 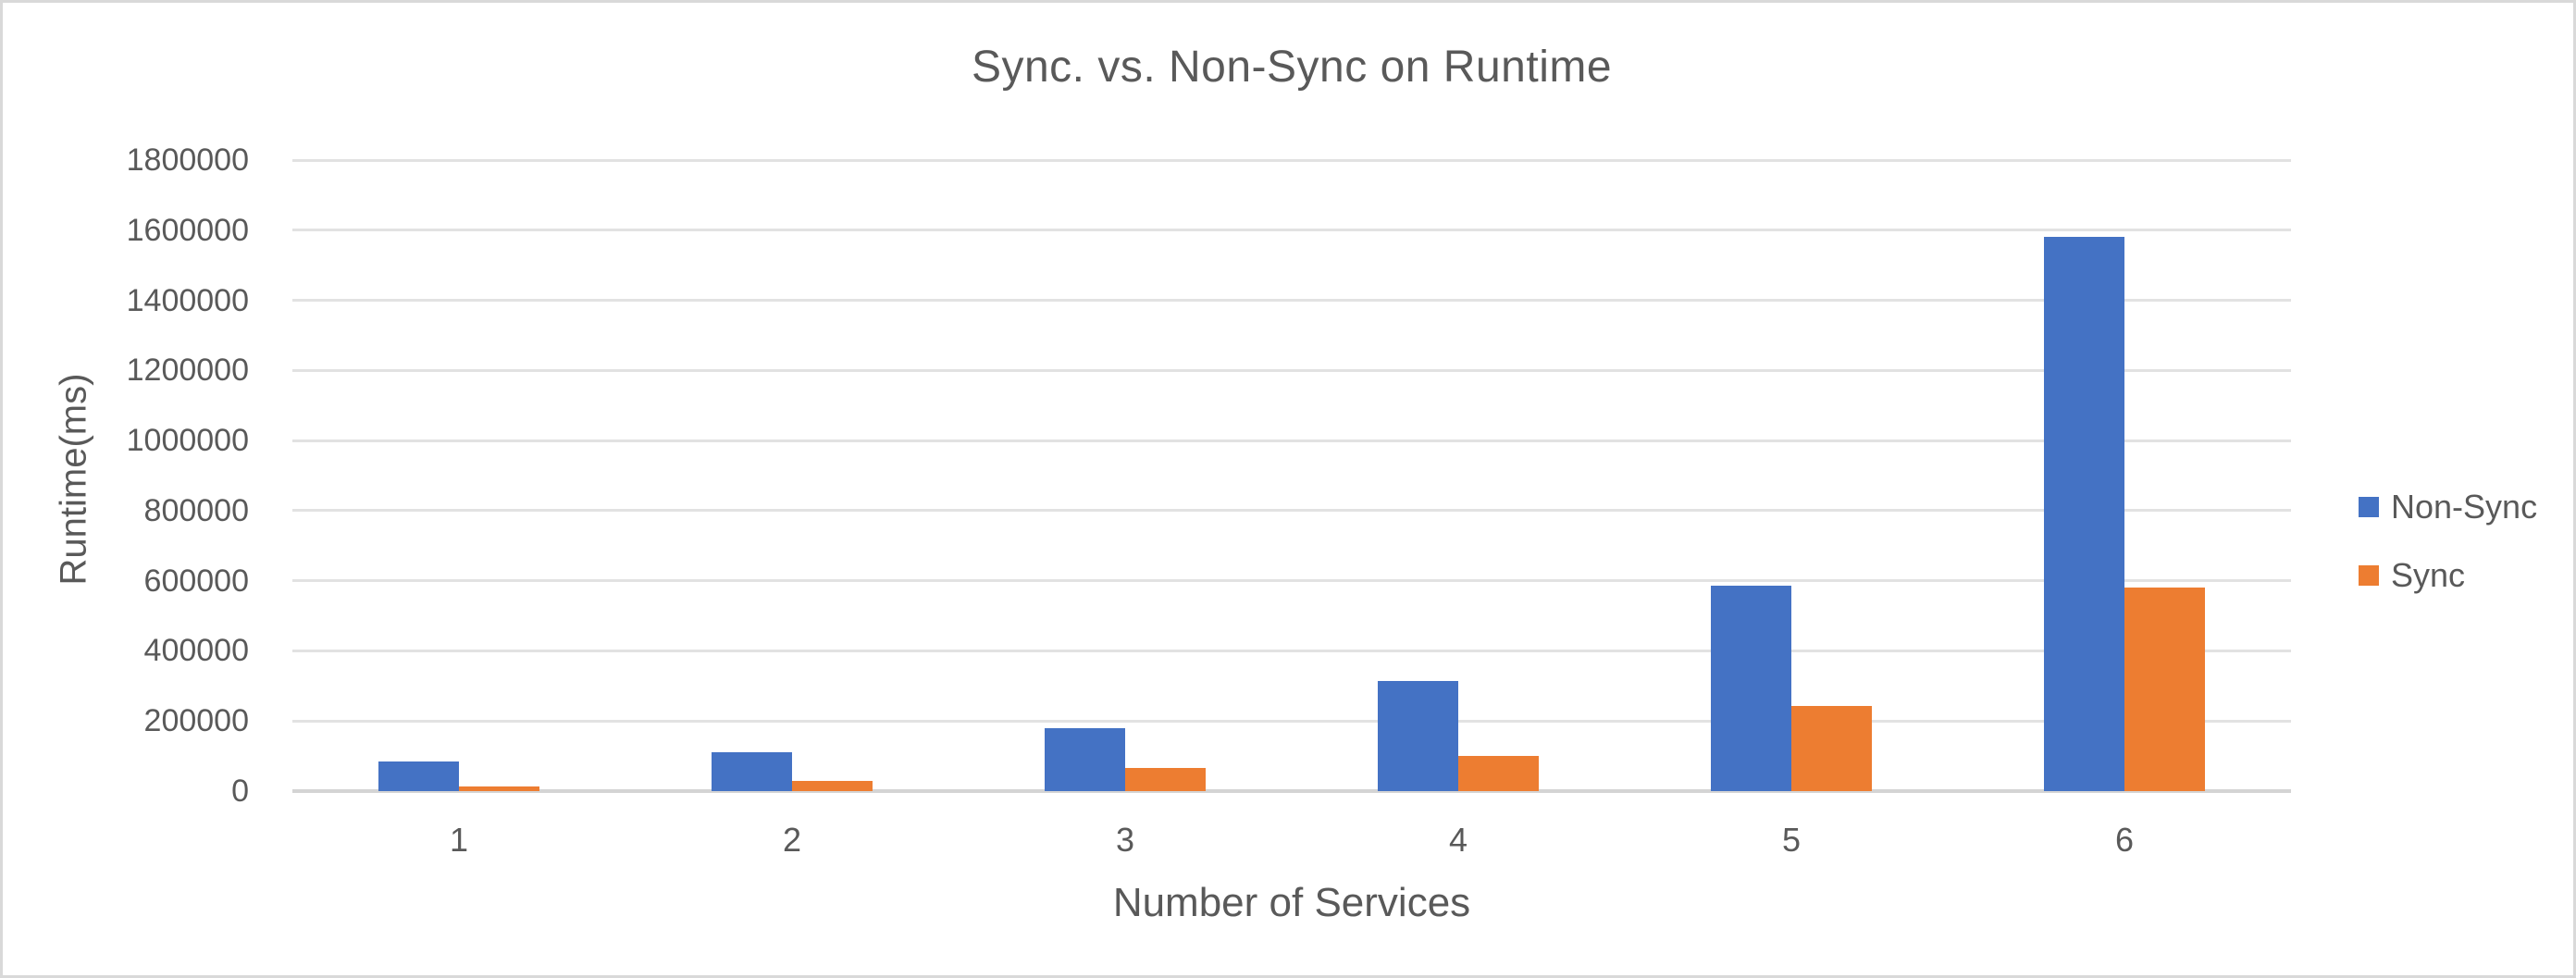 What do you see at coordinates (1125, 840) in the screenshot?
I see `x-tick-label: 3` at bounding box center [1125, 840].